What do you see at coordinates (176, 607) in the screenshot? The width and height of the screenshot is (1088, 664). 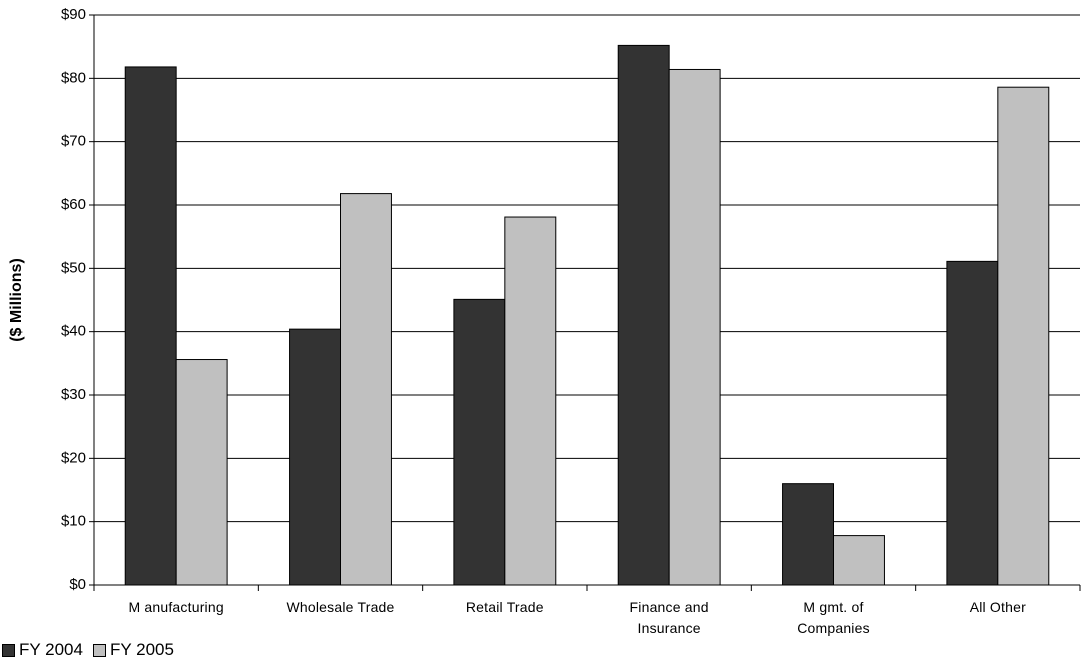 I see `x-tick-label: M anufacturing` at bounding box center [176, 607].